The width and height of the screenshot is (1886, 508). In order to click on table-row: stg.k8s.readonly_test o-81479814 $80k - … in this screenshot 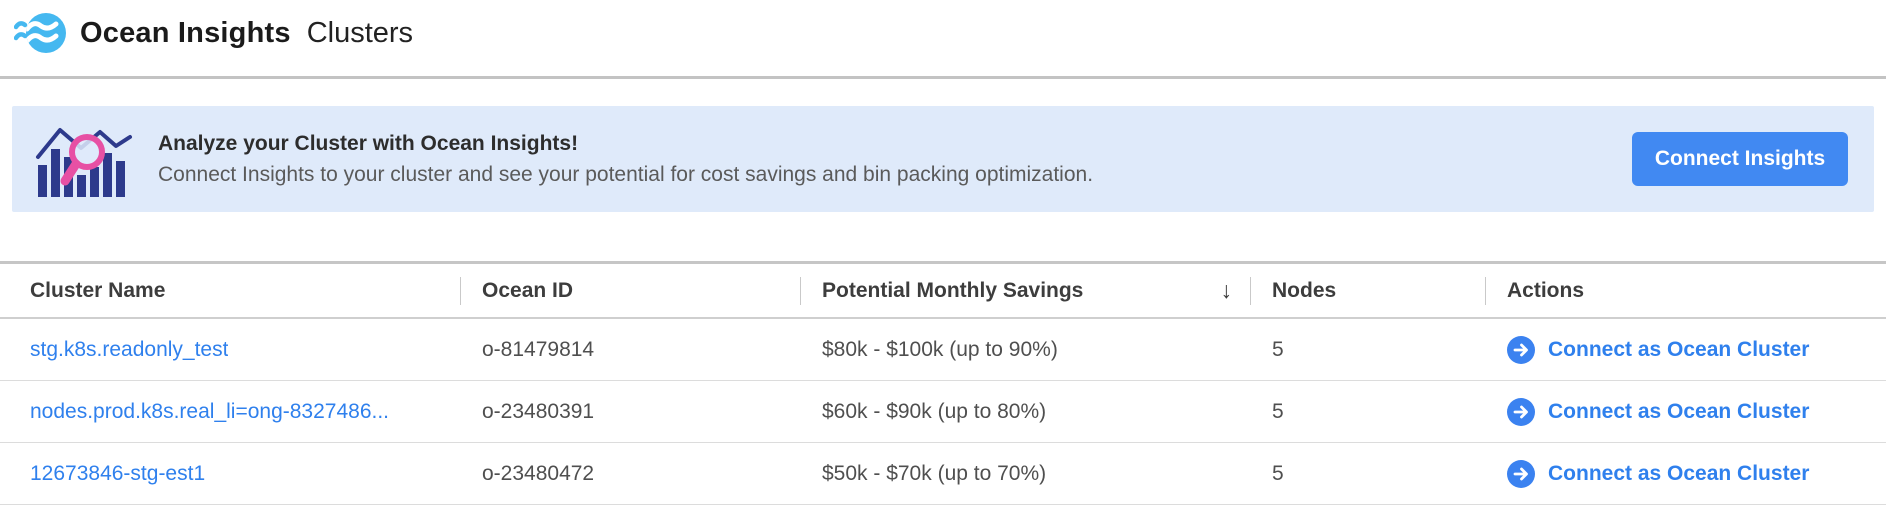, I will do `click(943, 350)`.